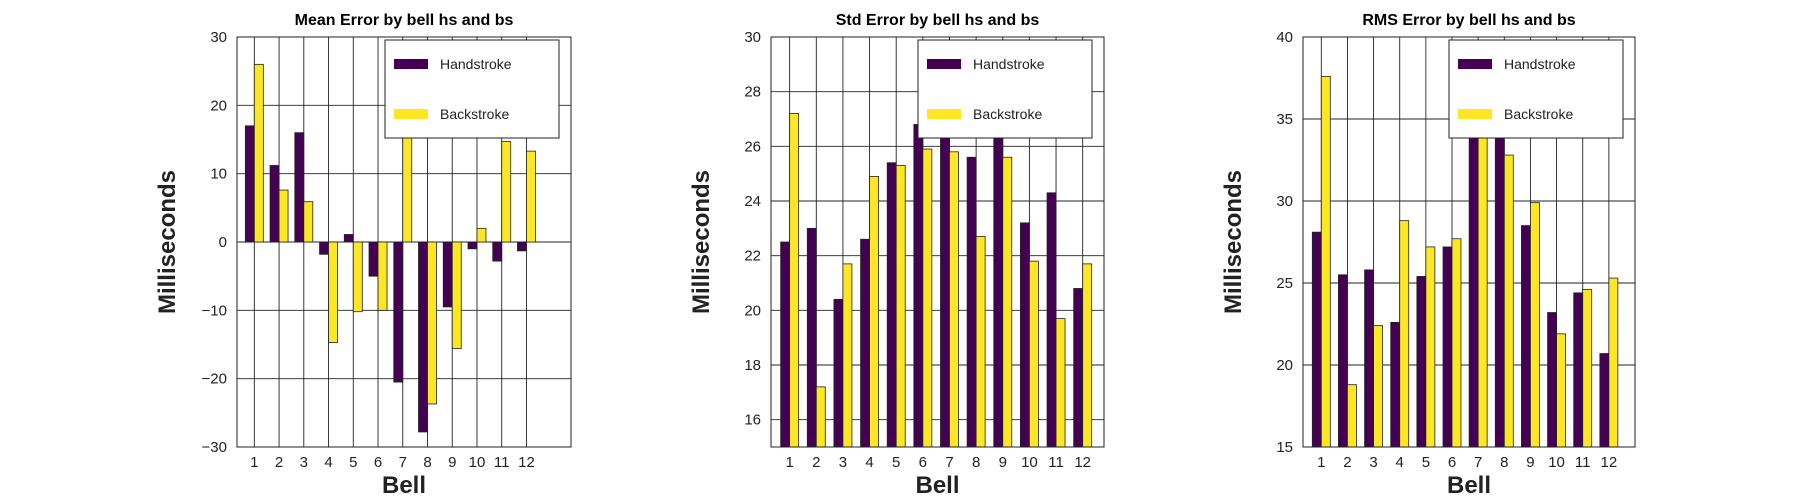 This screenshot has height=500, width=1800. Describe the element at coordinates (752, 146) in the screenshot. I see `y-tick-label: 26` at that location.